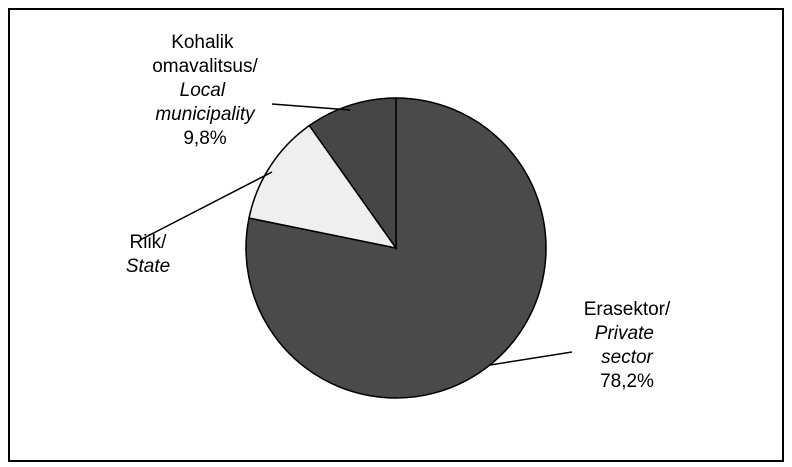 The width and height of the screenshot is (792, 467). Describe the element at coordinates (627, 381) in the screenshot. I see `value-label: 78,2%` at that location.